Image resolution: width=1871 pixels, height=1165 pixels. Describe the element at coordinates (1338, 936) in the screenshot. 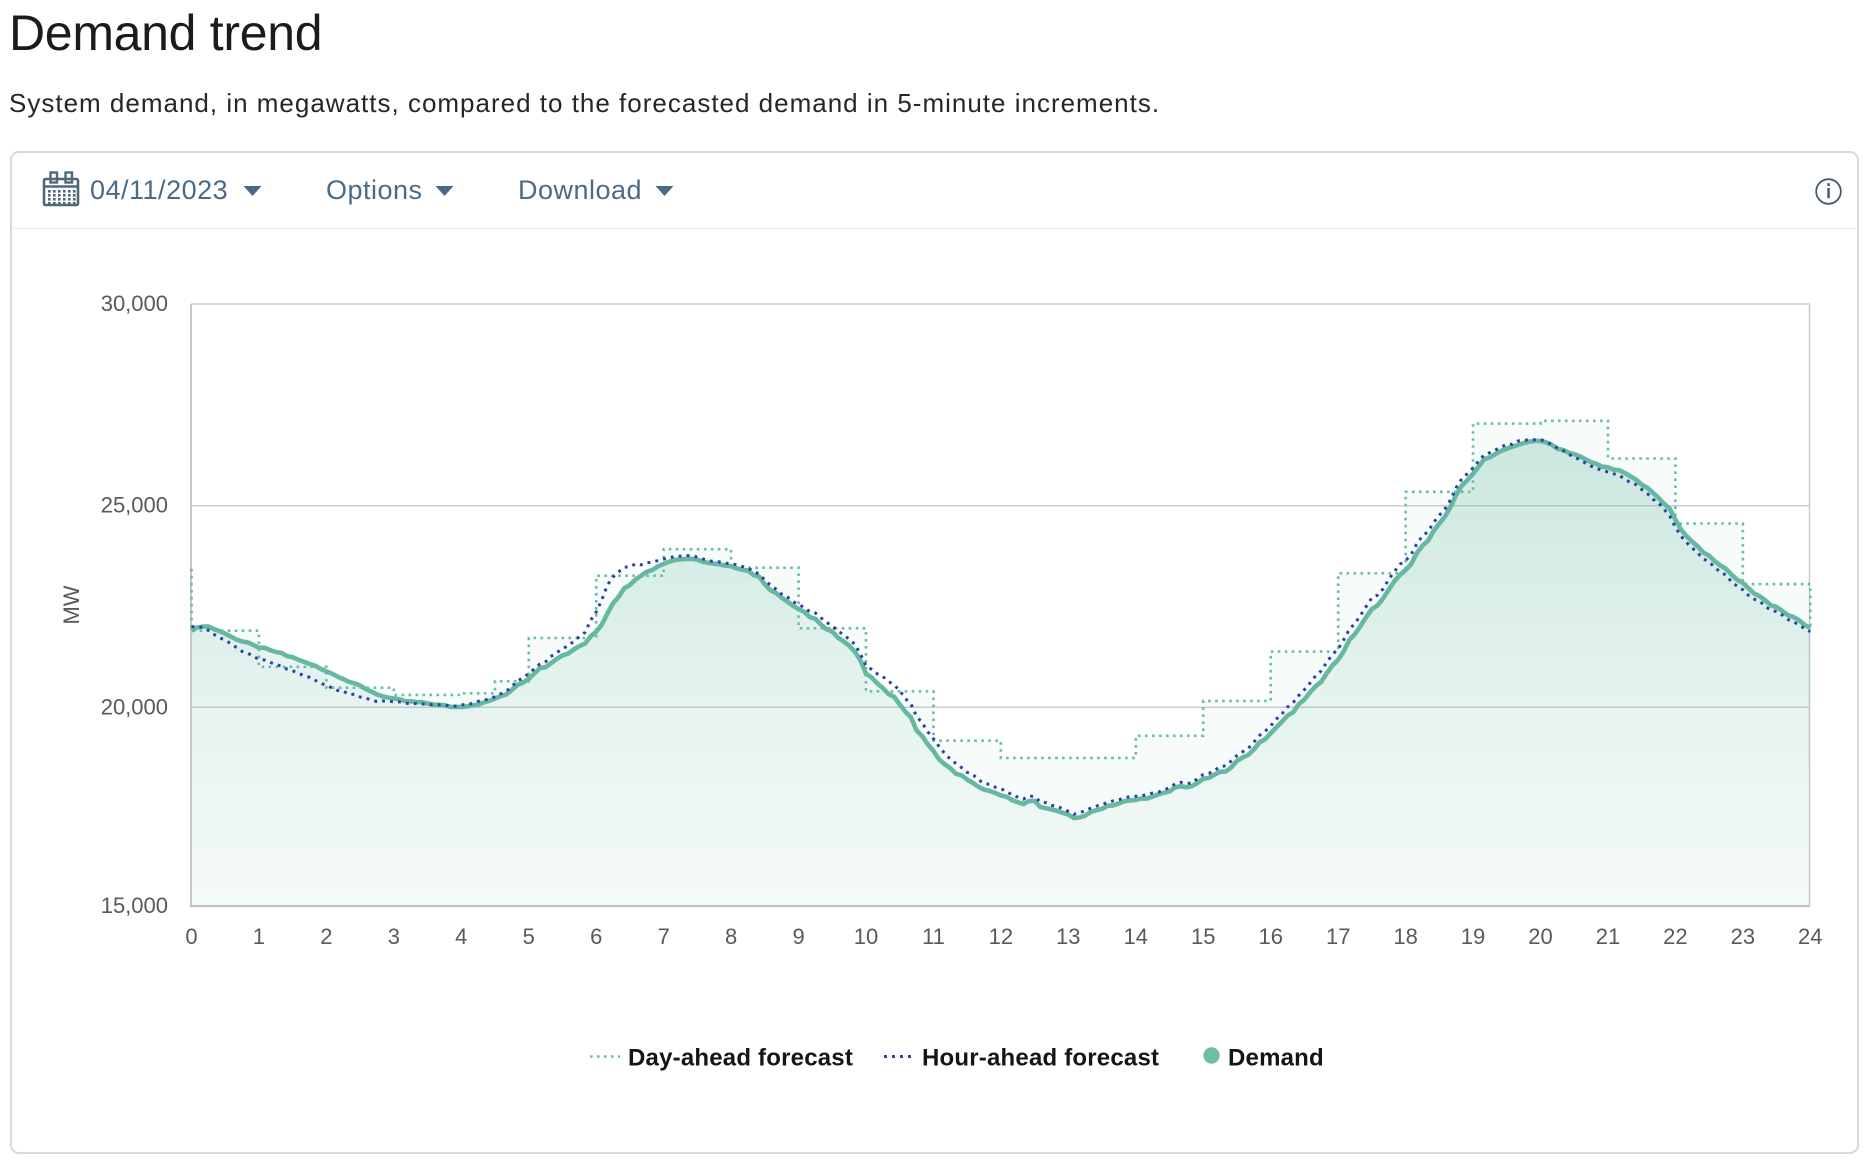

I see `svg-text: 17` at that location.